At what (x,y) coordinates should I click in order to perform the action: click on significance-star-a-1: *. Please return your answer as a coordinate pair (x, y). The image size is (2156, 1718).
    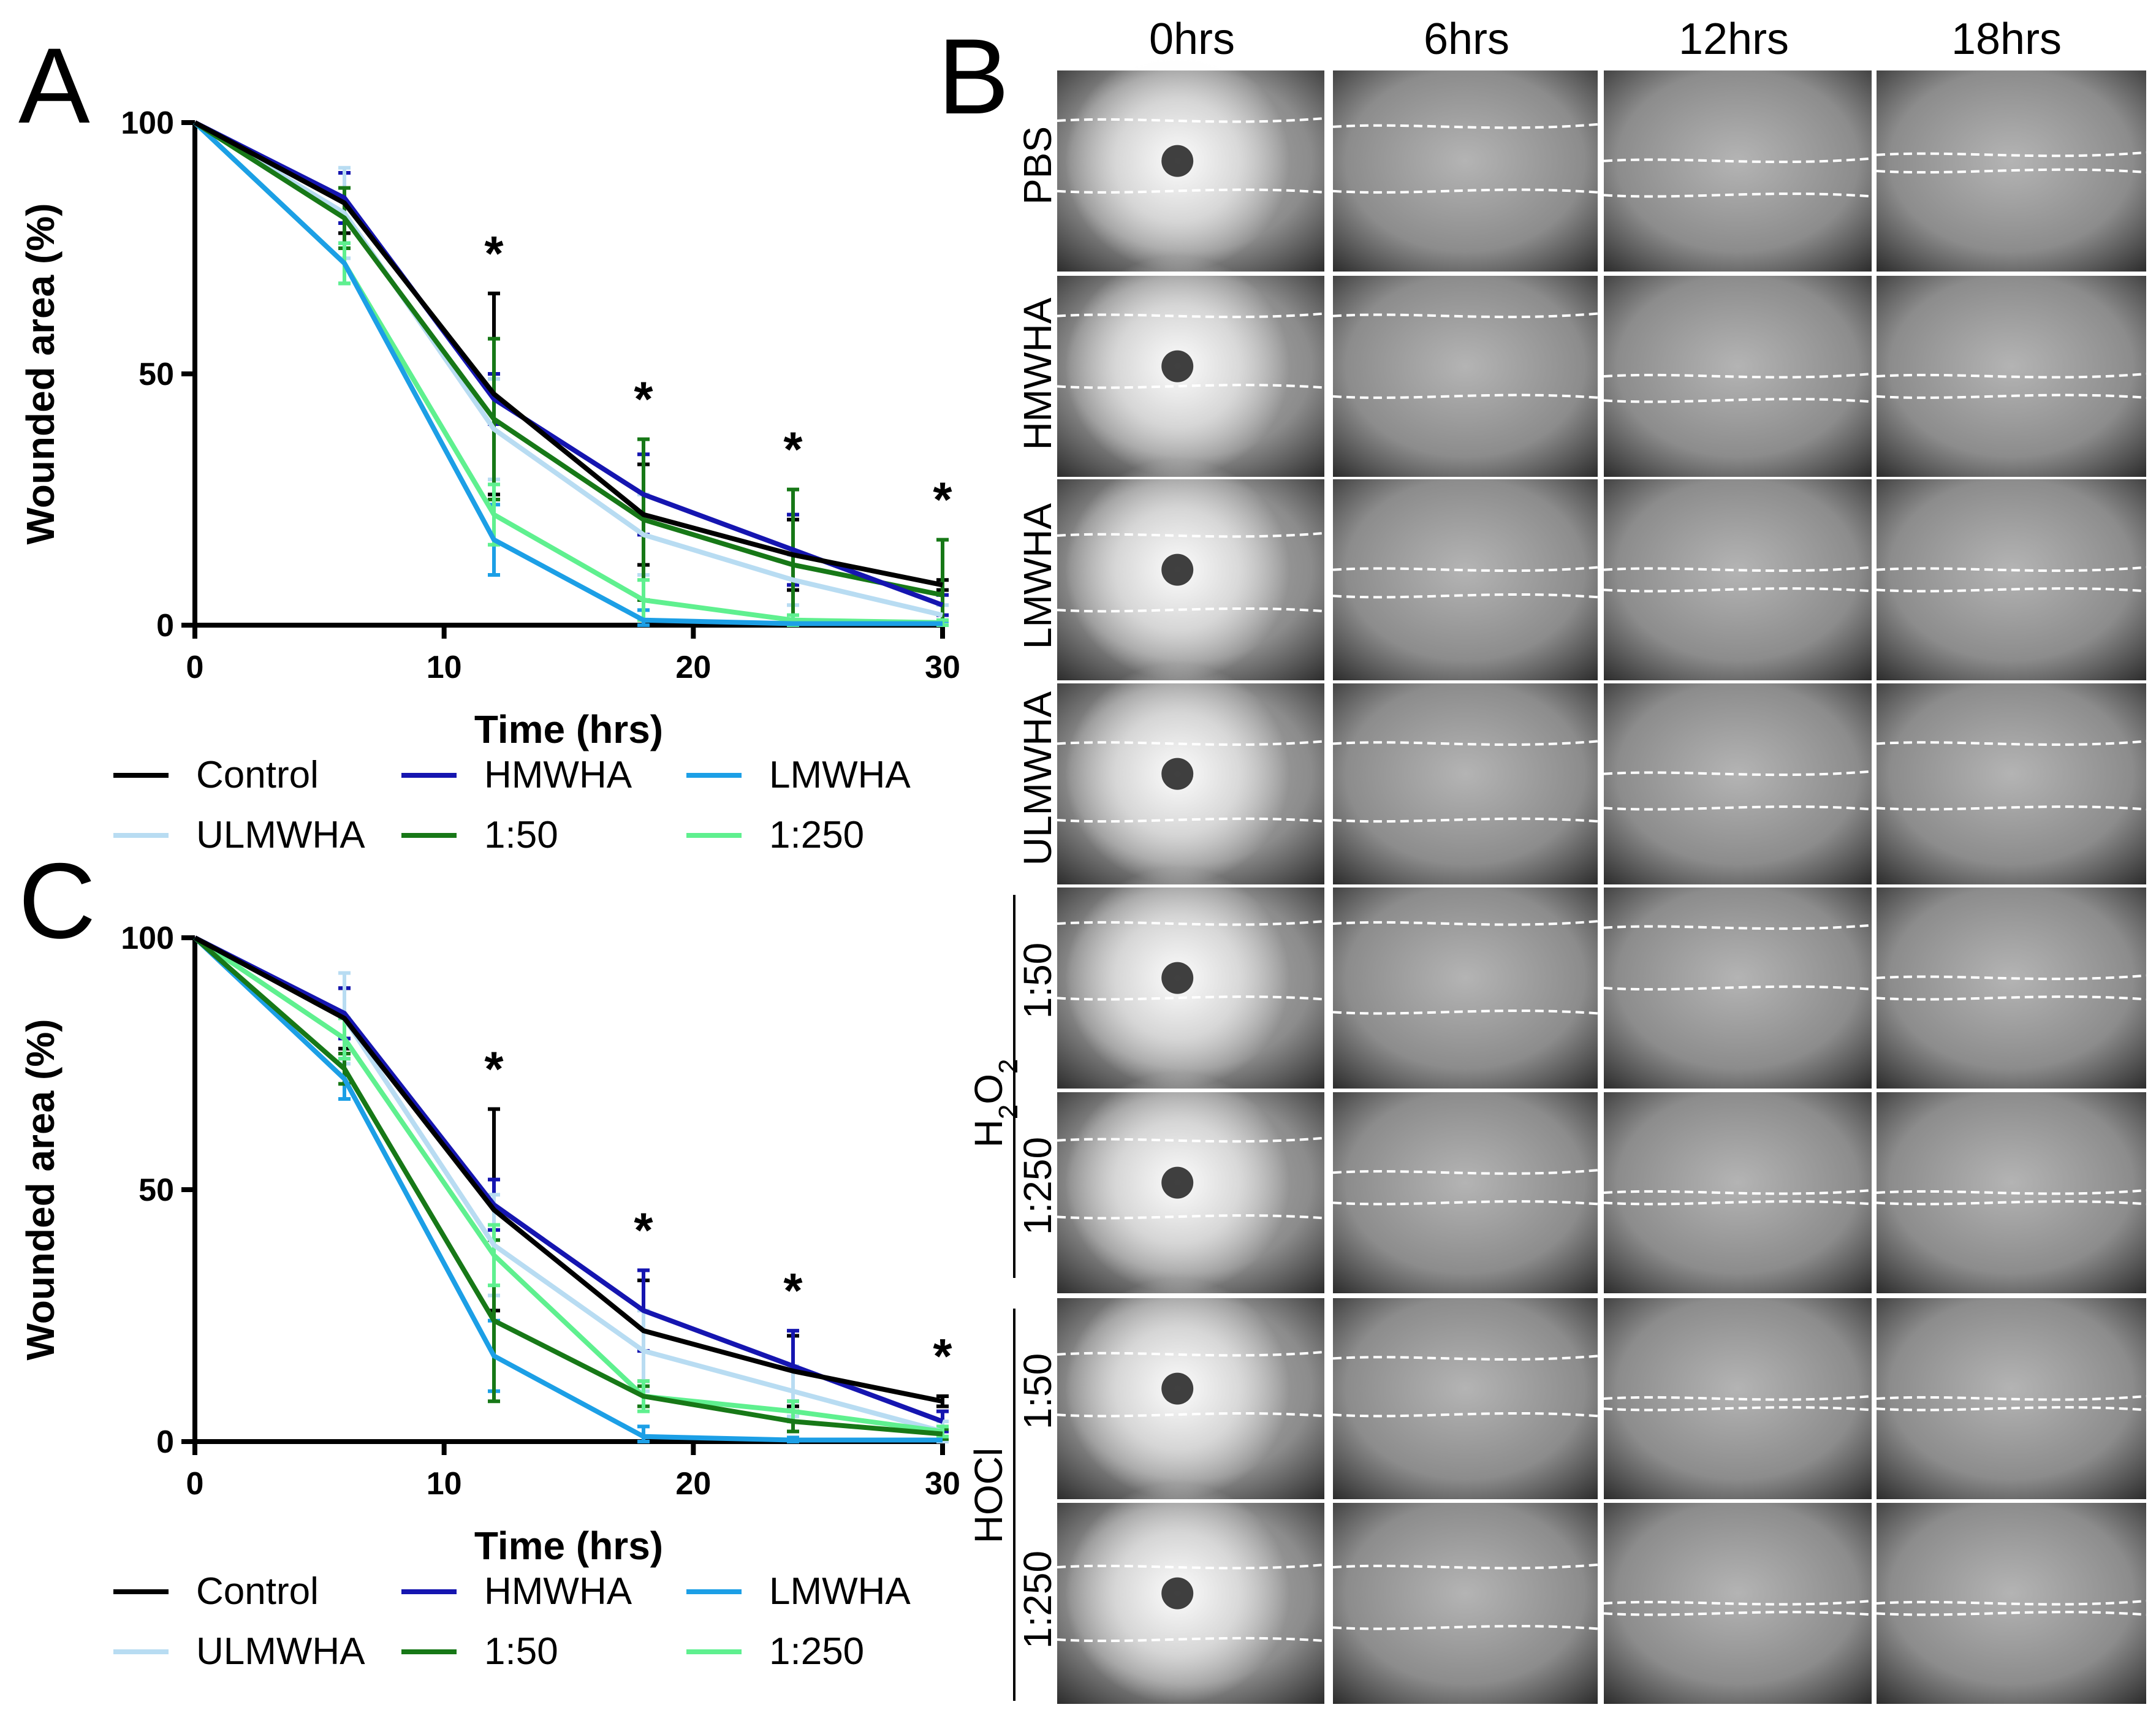
    Looking at the image, I should click on (643, 399).